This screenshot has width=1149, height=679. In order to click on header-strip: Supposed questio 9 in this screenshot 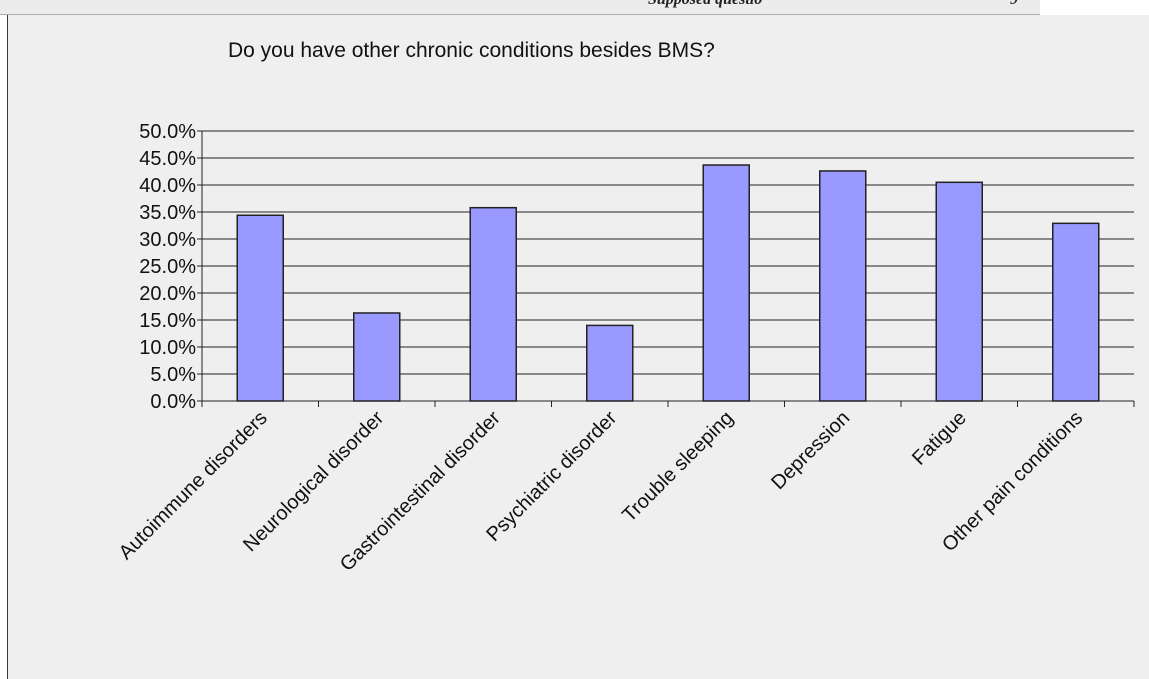, I will do `click(520, 7)`.